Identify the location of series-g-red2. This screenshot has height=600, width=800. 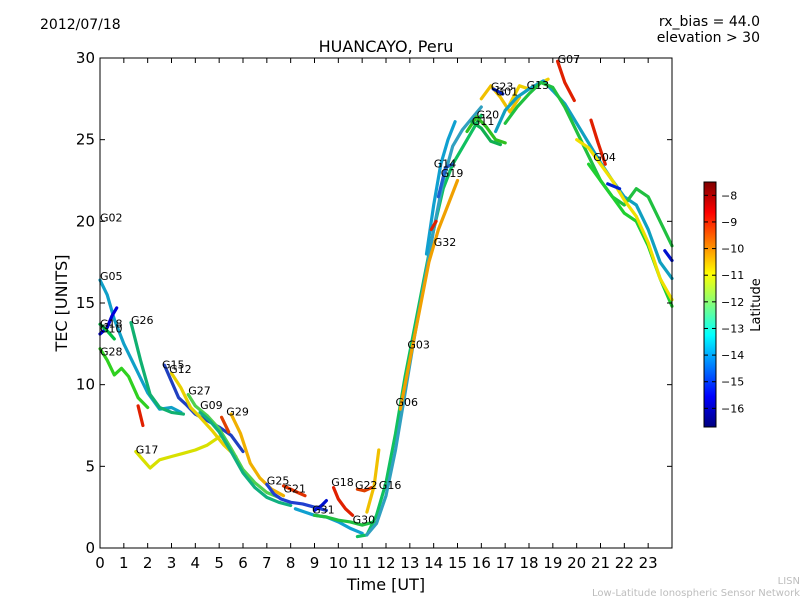
(225, 424).